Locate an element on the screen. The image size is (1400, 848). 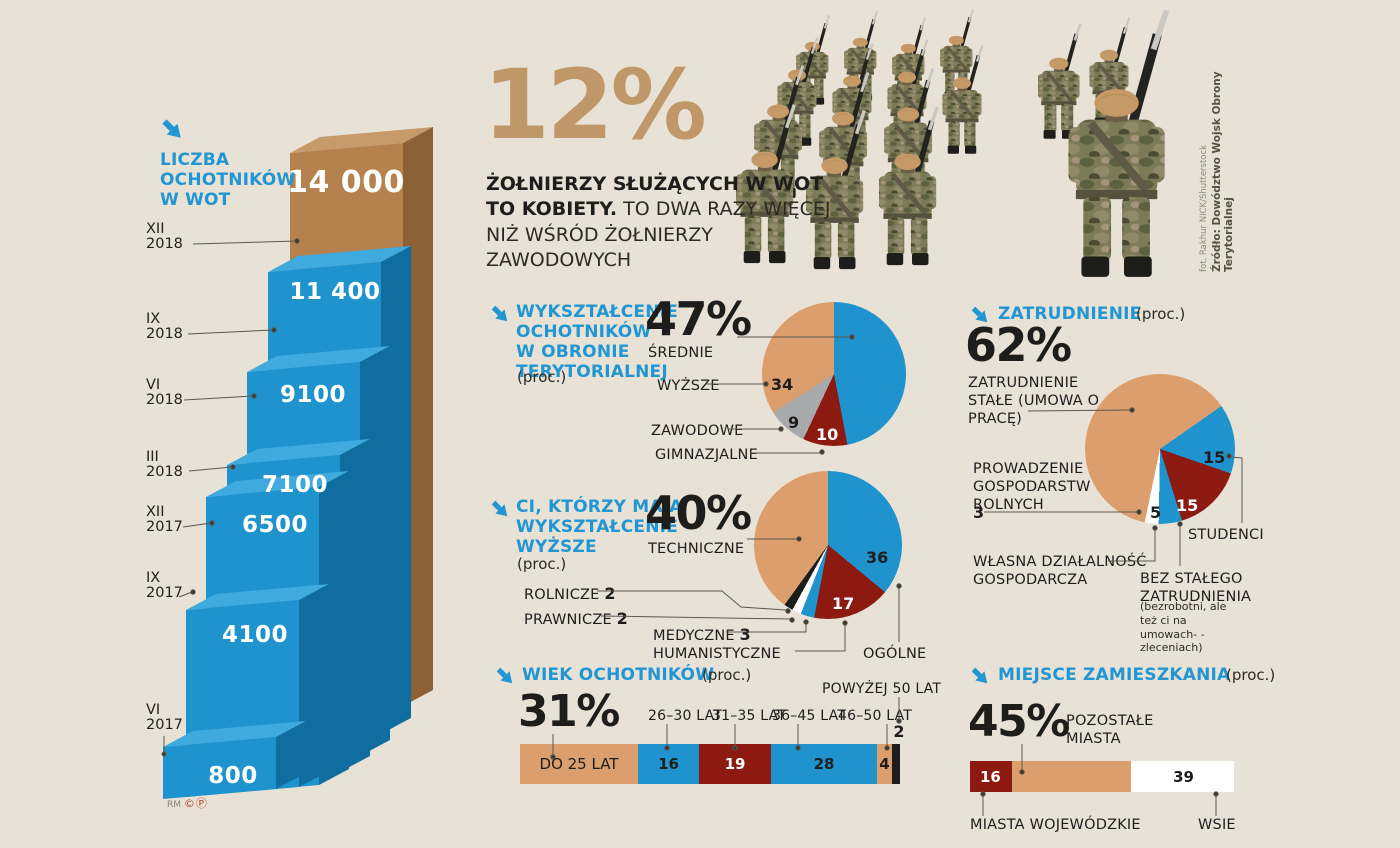
humanistyczne-label: HUMANISTYCZNE is located at coordinates (717, 654).